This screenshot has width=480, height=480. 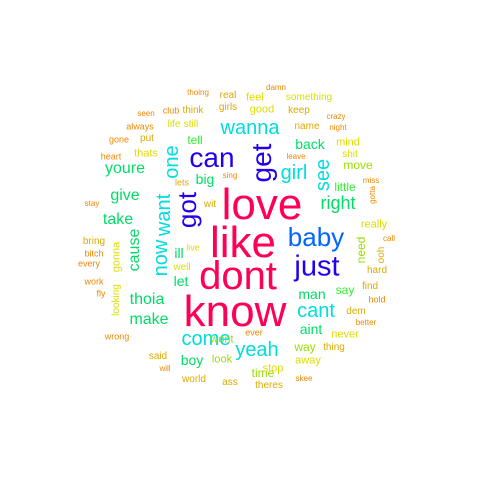 I want to click on cloud-word-make: make, so click(x=149, y=319).